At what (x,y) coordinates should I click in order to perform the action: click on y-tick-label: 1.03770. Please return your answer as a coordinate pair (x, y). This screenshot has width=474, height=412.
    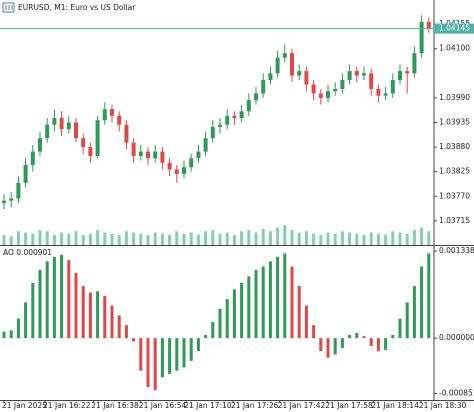
    Looking at the image, I should click on (454, 195).